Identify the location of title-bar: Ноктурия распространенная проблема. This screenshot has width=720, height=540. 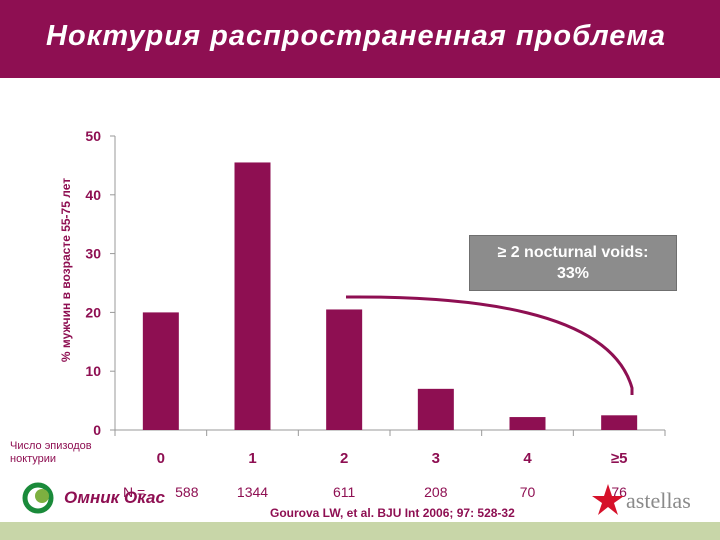
(360, 39).